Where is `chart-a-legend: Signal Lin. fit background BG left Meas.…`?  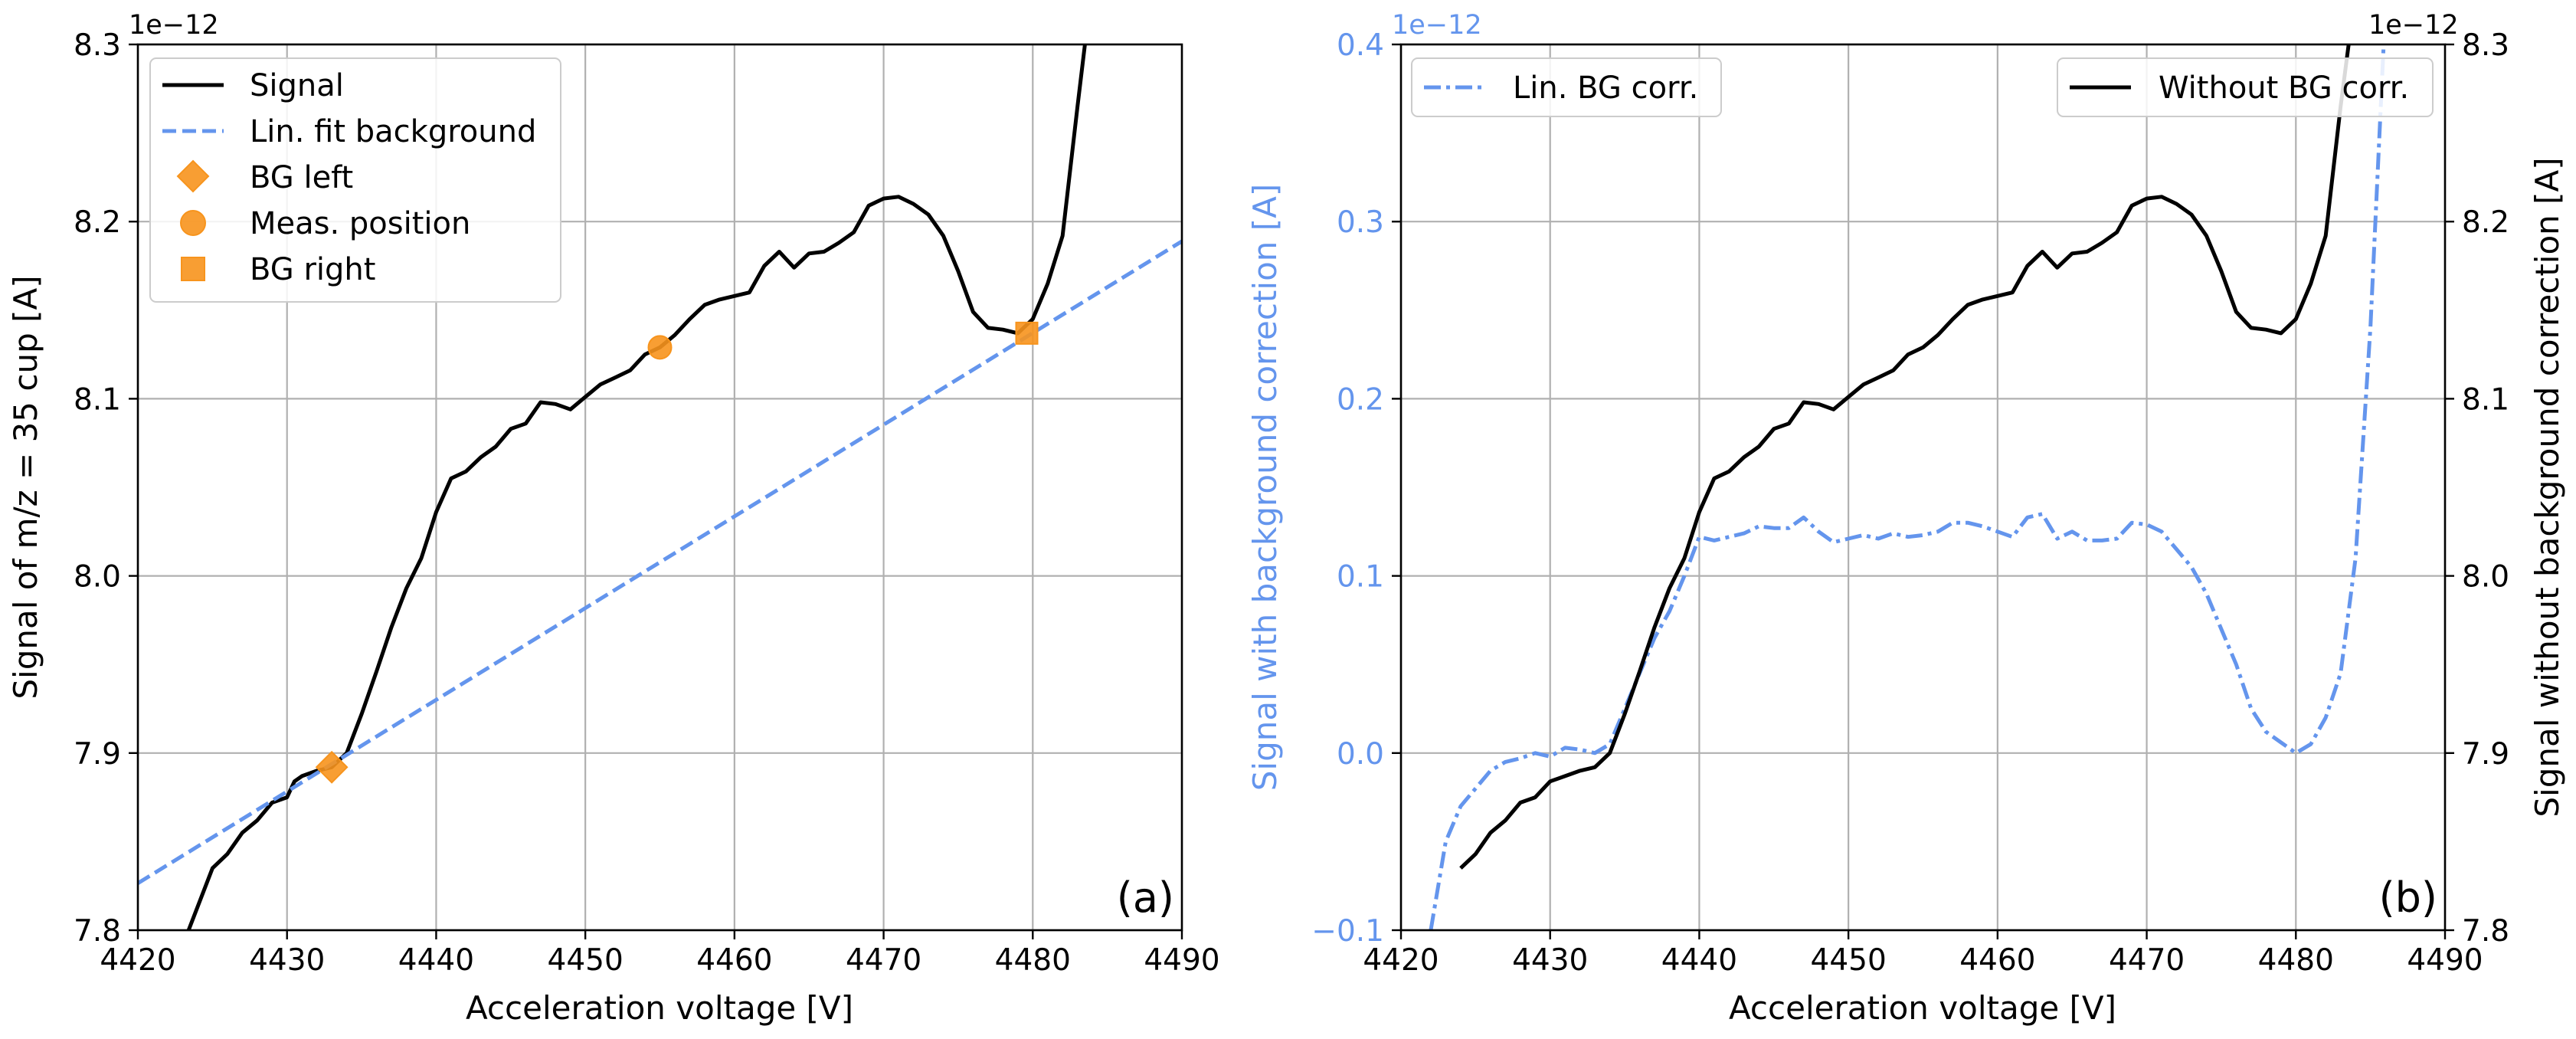
chart-a-legend: Signal Lin. fit background BG left Meas.… is located at coordinates (355, 180).